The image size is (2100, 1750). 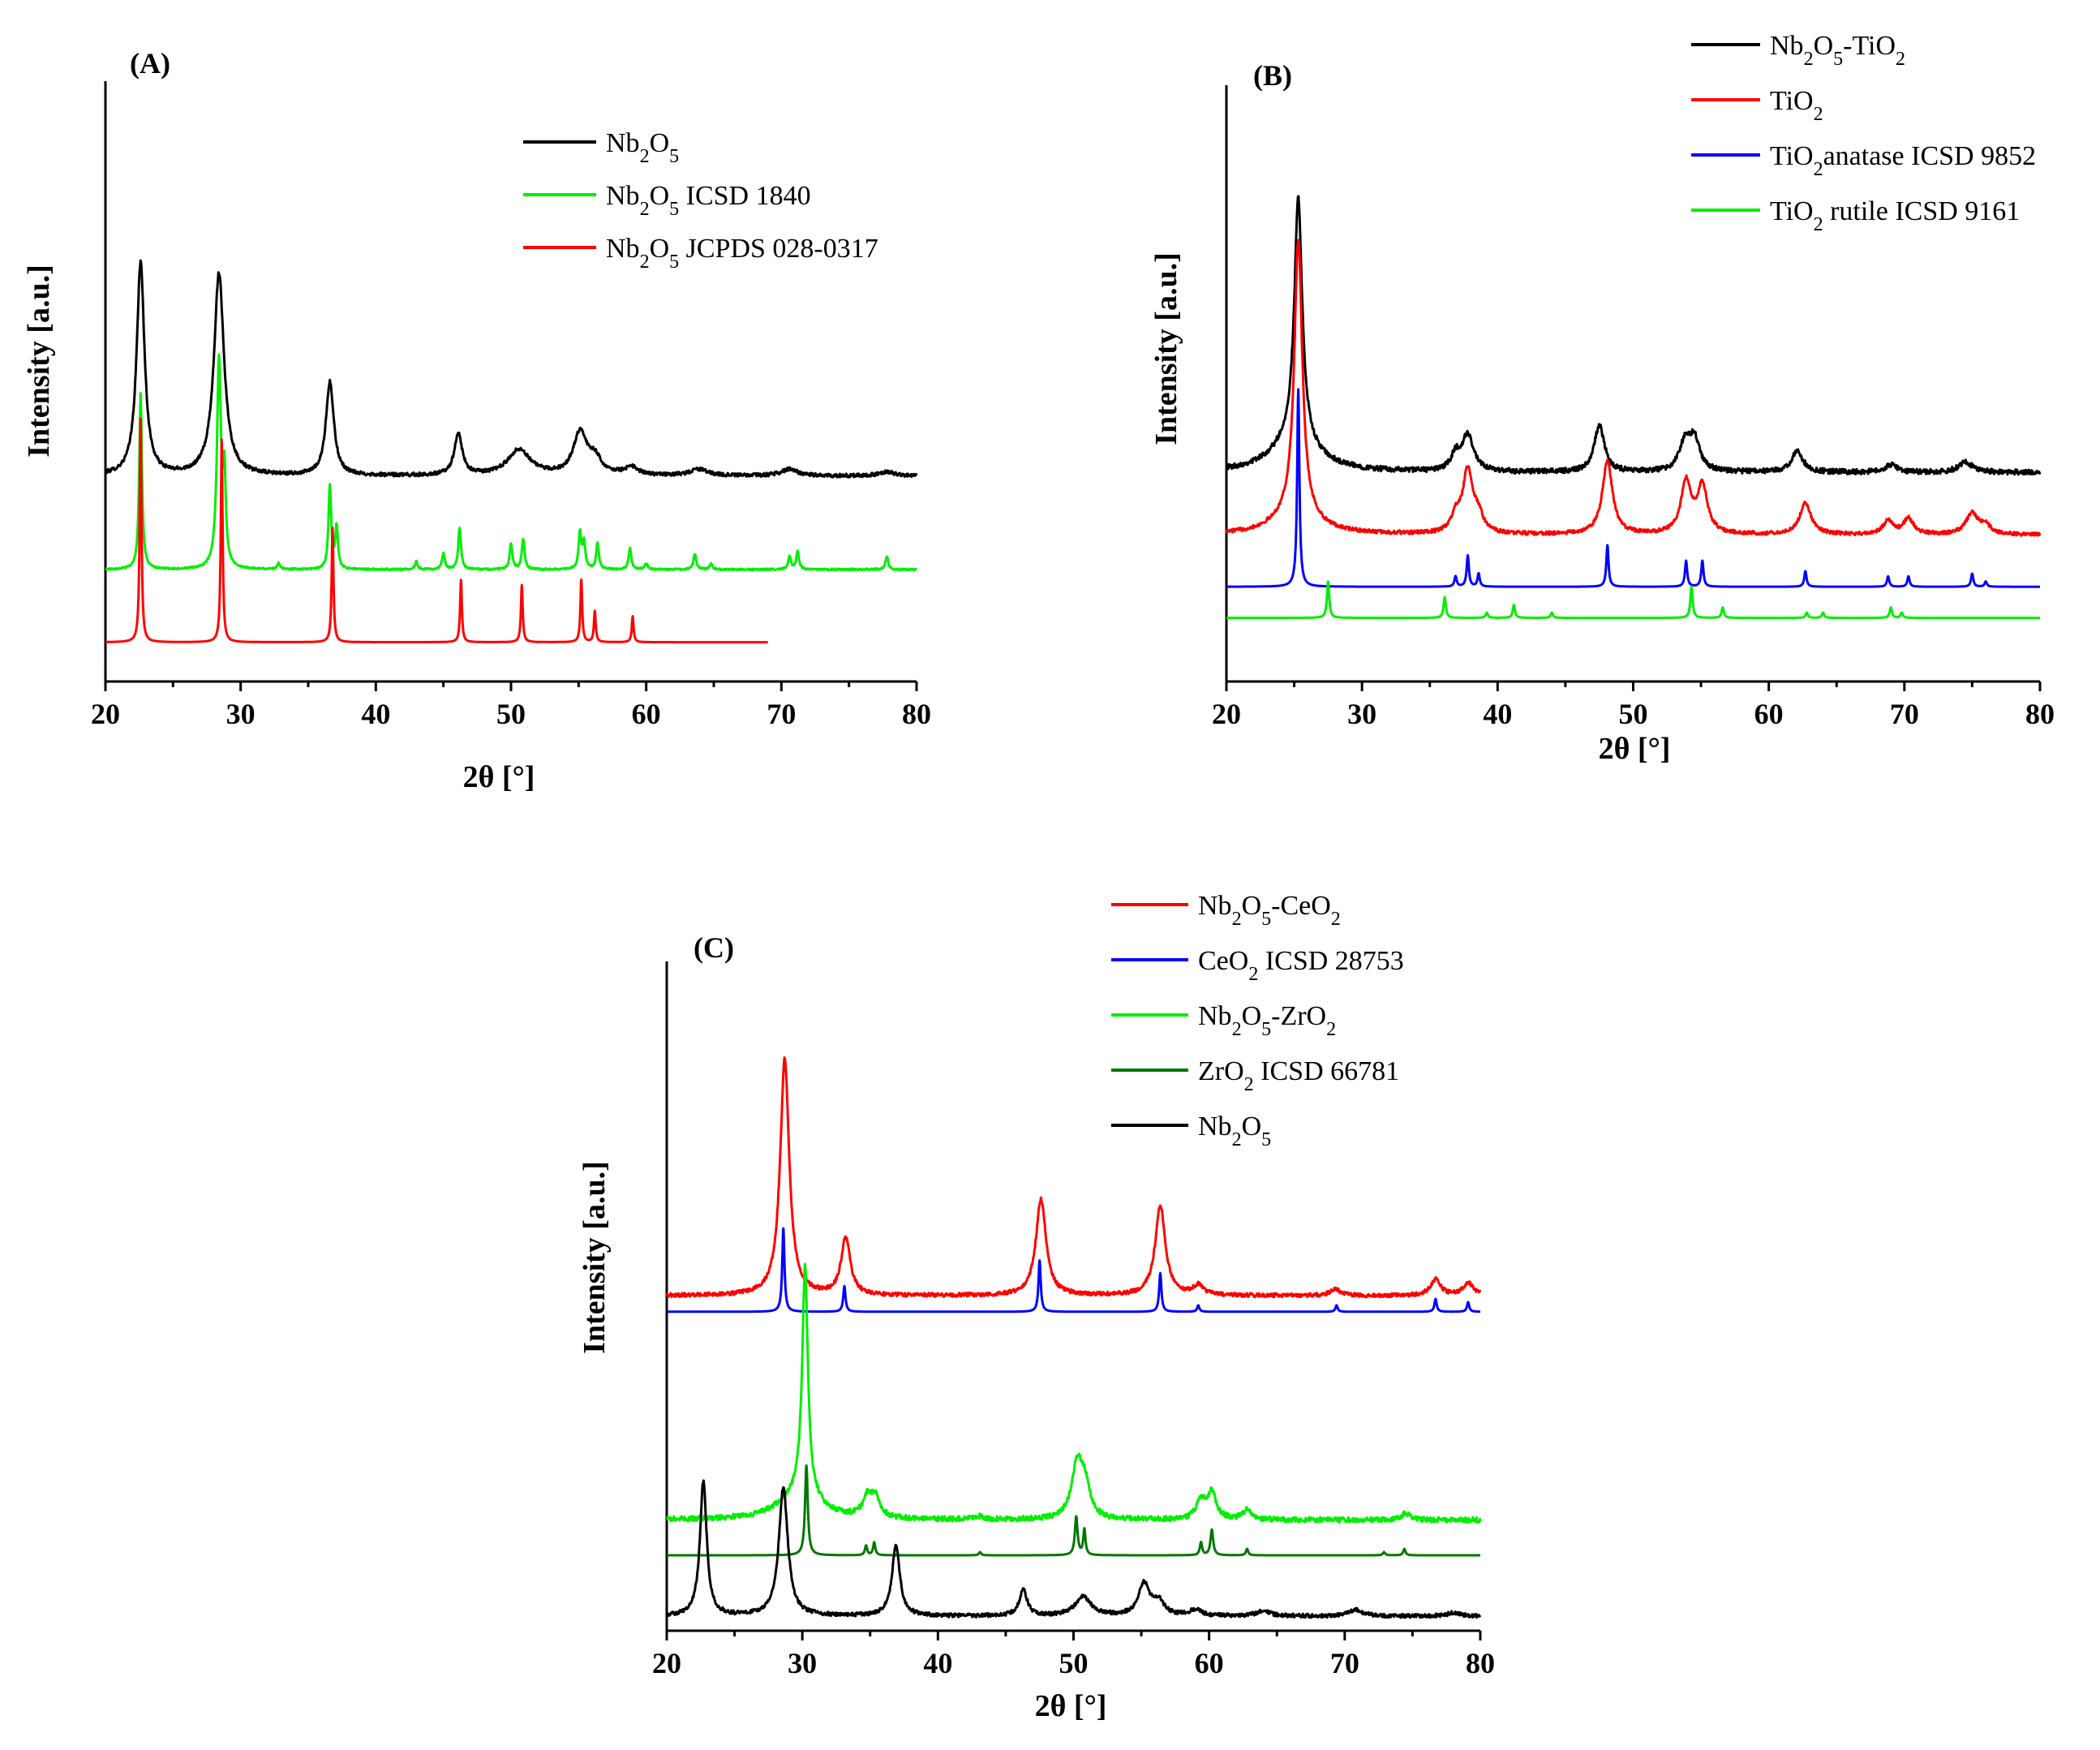 I want to click on panel-a-y-axis-title: Intensity [a.u.], so click(x=39, y=361).